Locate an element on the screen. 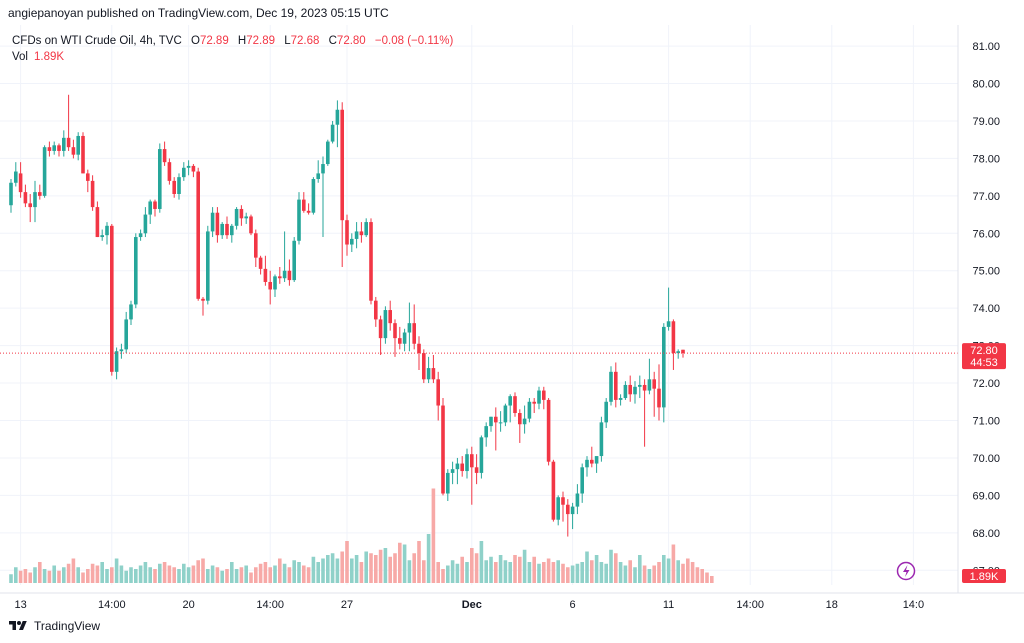 Image resolution: width=1024 pixels, height=643 pixels. symbol-title: CFDs on WTI Crude Oil, 4h, TVC is located at coordinates (97, 41).